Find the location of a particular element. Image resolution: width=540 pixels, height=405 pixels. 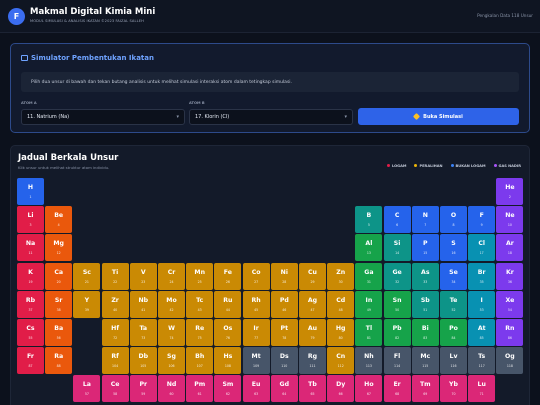

element-tile-pr: Pr 59 is located at coordinates (143, 389).